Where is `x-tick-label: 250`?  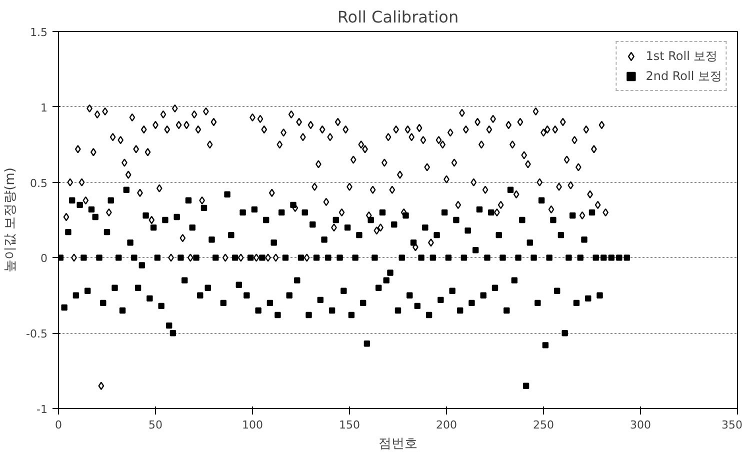
x-tick-label: 250 is located at coordinates (543, 425).